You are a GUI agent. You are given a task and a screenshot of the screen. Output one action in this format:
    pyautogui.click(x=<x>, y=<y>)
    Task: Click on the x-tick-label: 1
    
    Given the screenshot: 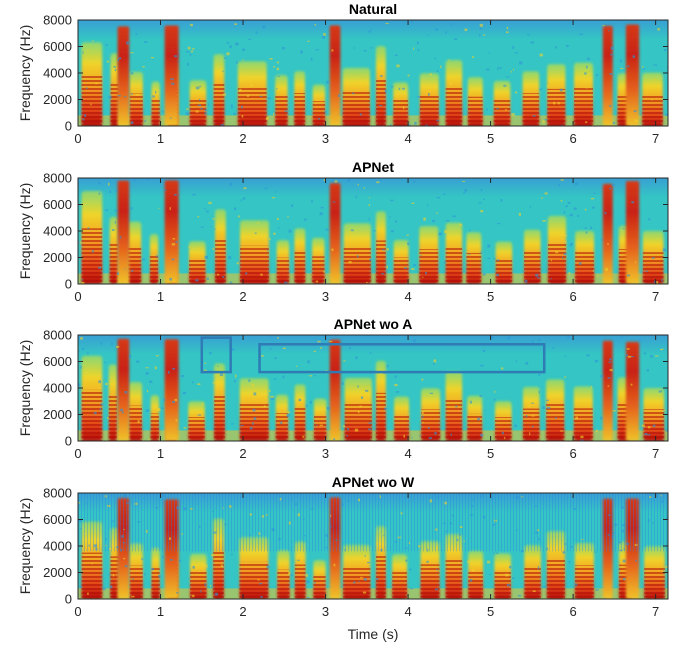 What is the action you would take?
    pyautogui.click(x=160, y=453)
    